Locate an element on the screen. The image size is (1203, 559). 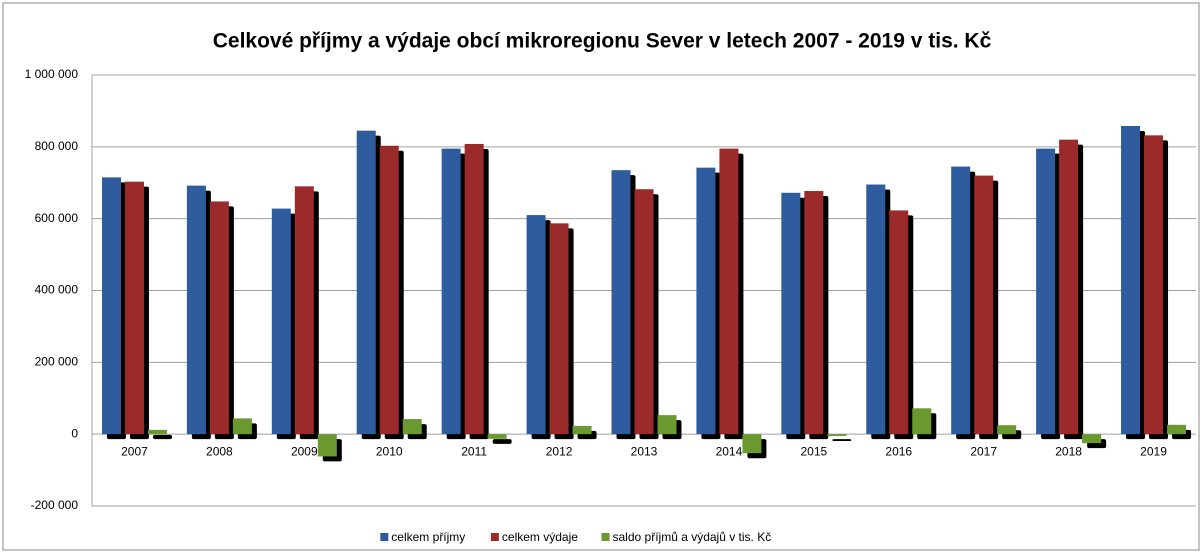
x-tick-label: 2016 is located at coordinates (898, 451).